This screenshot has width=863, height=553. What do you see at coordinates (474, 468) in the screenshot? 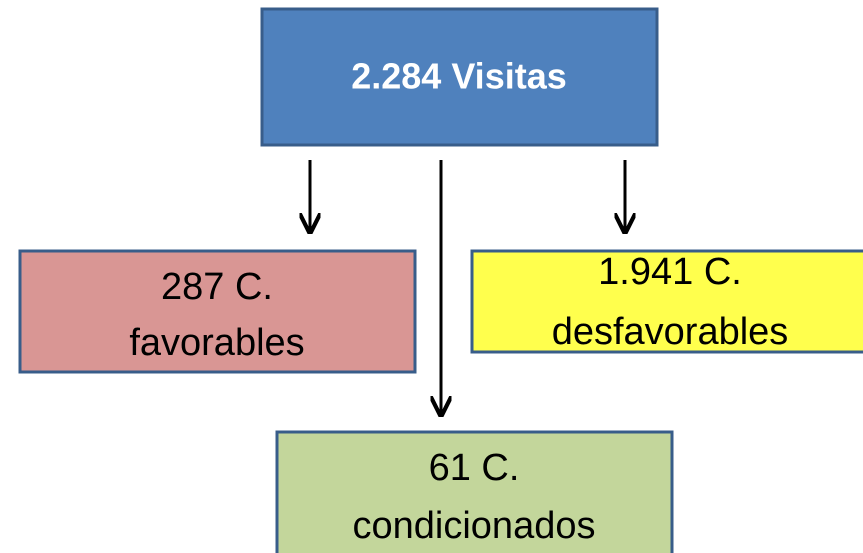
I see `node-label: 61 C.` at bounding box center [474, 468].